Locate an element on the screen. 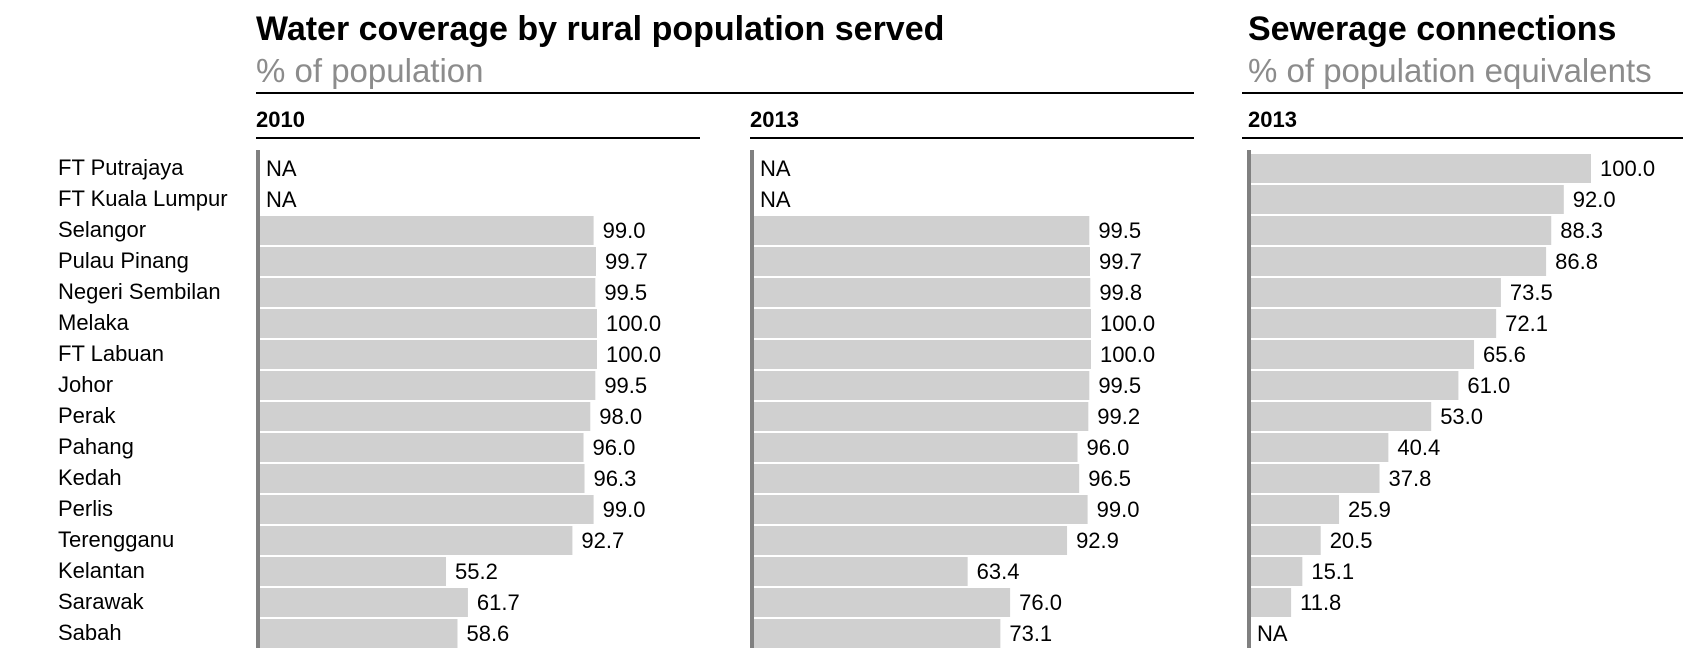  data-label-sewerage-2013: NA is located at coordinates (1272, 633).